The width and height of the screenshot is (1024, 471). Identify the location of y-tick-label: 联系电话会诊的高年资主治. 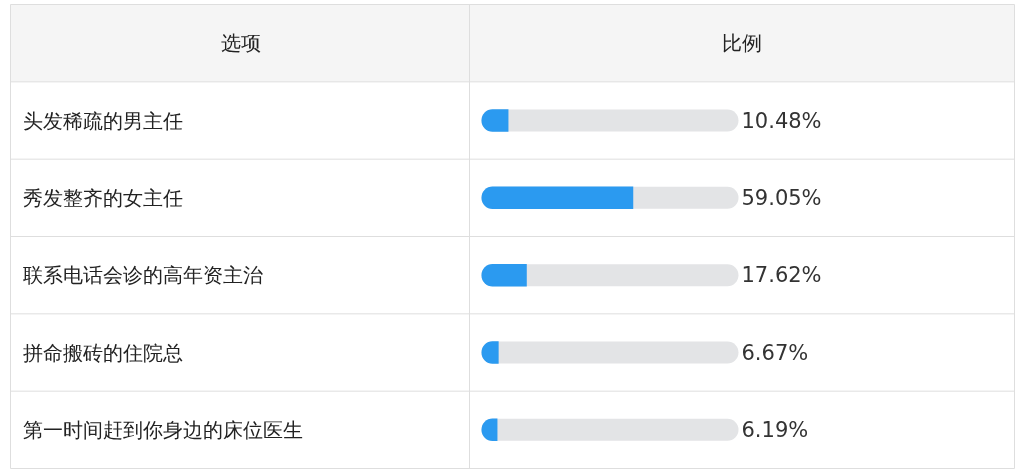
(142, 275).